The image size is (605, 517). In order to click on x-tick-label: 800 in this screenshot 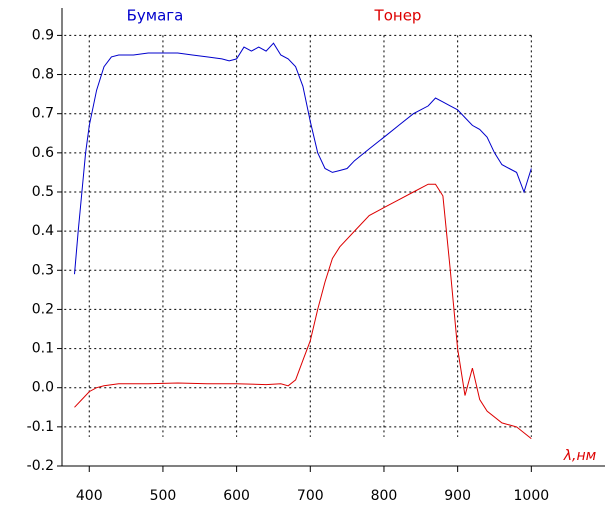, I will do `click(384, 496)`.